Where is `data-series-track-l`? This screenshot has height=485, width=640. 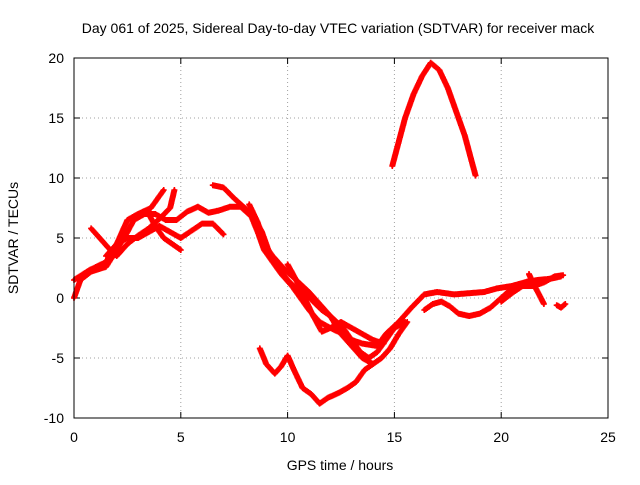
data-series-track-l is located at coordinates (532, 288).